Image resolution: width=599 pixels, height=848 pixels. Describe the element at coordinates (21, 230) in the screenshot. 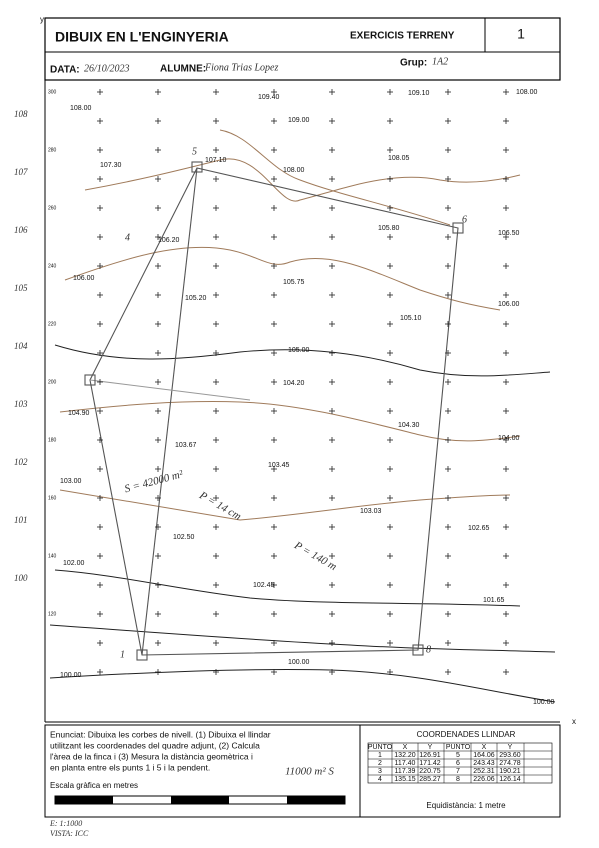

I see `contour-label: 106` at that location.